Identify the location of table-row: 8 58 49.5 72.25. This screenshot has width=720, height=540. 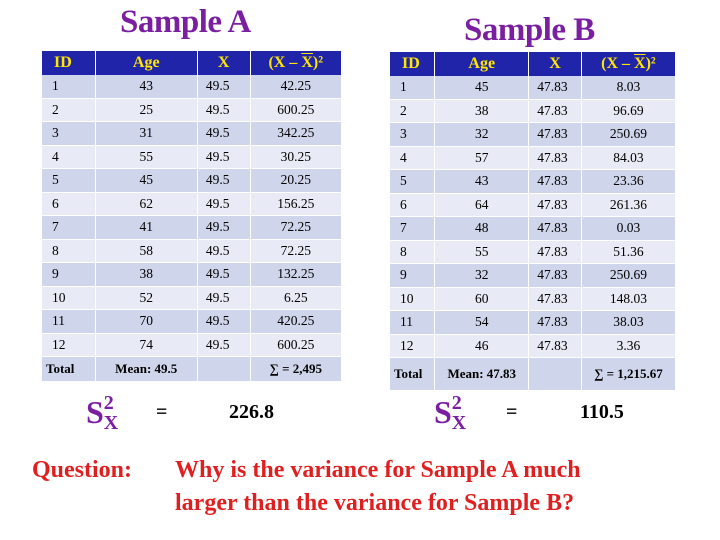
(192, 251).